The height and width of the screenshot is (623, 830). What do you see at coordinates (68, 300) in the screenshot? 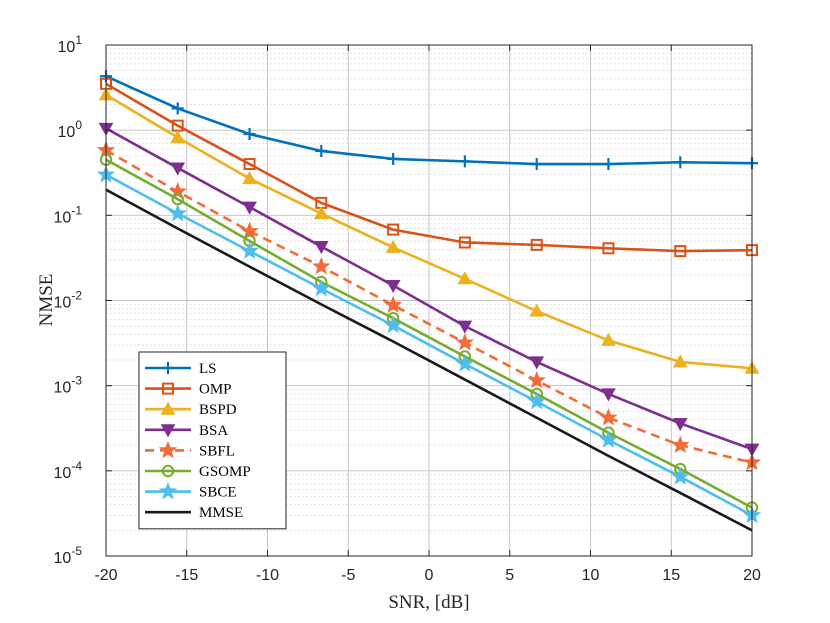
I see `y-tick-label: 10⁻²` at bounding box center [68, 300].